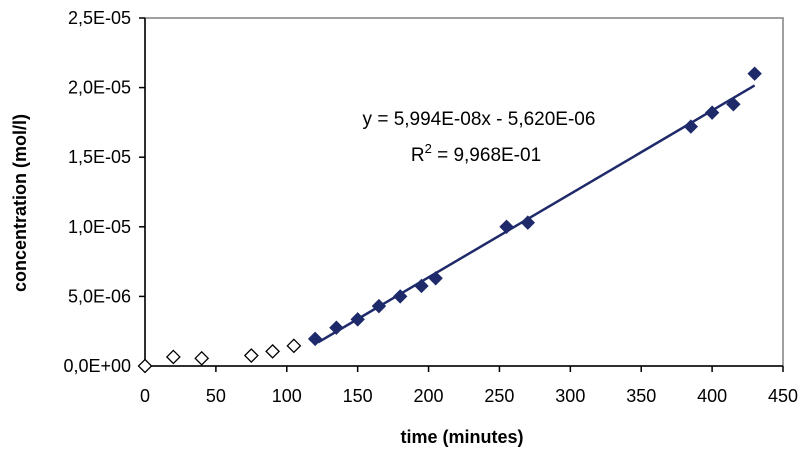  What do you see at coordinates (358, 396) in the screenshot?
I see `x-tick-label: 150` at bounding box center [358, 396].